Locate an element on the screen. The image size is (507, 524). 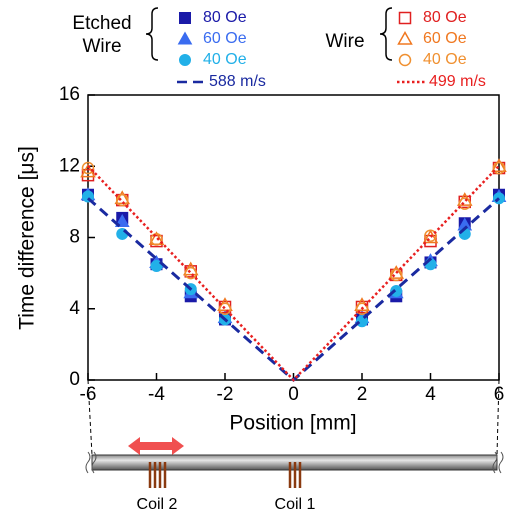
x-tick-label: -4 is located at coordinates (156, 394).